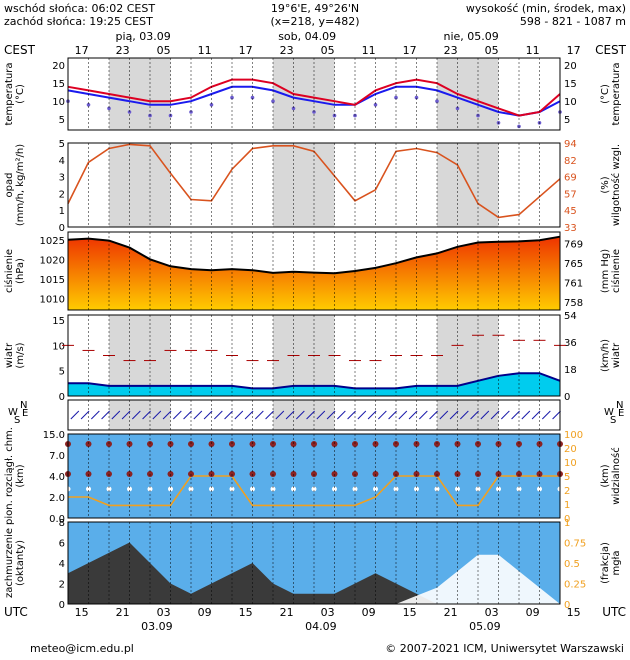 This screenshot has width=630, height=660. What do you see at coordinates (567, 491) in the screenshot?
I see `visibility-tick-right: 2` at bounding box center [567, 491].